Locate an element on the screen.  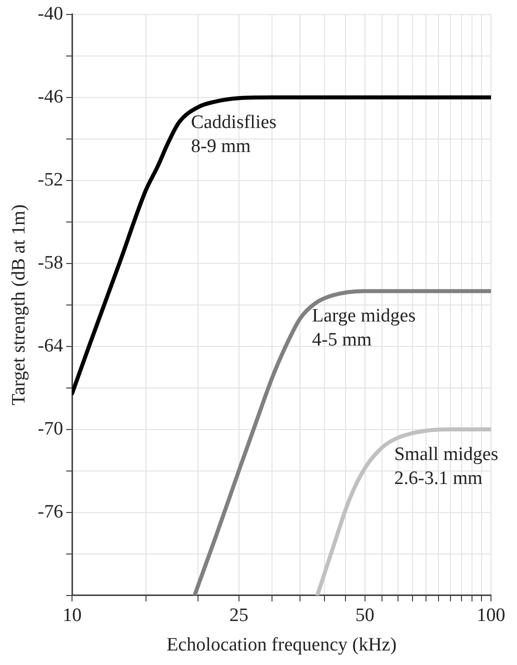
x-axis-title: Echolocation frequency (kHz) is located at coordinates (281, 645).